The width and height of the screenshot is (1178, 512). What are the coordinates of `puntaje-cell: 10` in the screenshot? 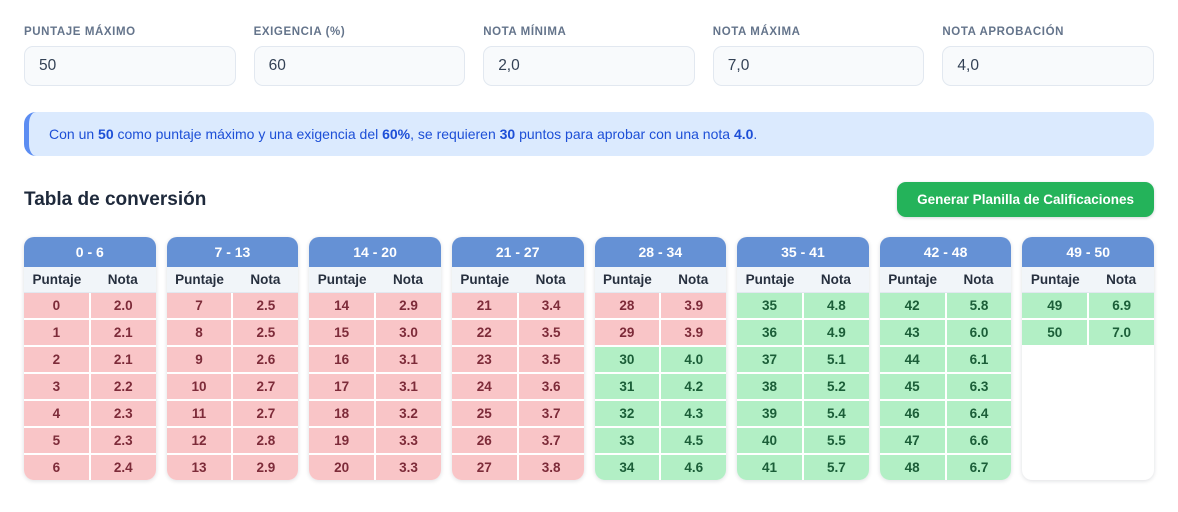 It's located at (199, 386).